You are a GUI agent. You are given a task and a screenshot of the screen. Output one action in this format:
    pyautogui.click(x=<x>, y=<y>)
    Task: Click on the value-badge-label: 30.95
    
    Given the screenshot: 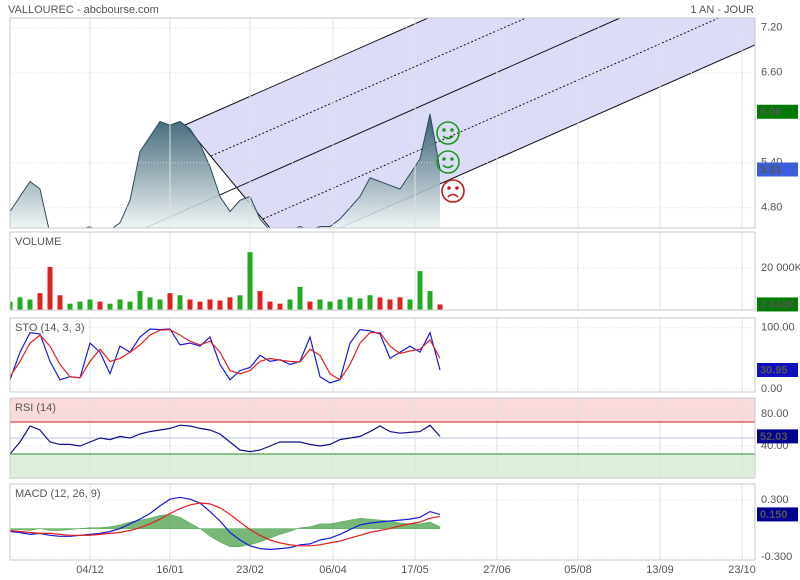 What is the action you would take?
    pyautogui.click(x=774, y=370)
    